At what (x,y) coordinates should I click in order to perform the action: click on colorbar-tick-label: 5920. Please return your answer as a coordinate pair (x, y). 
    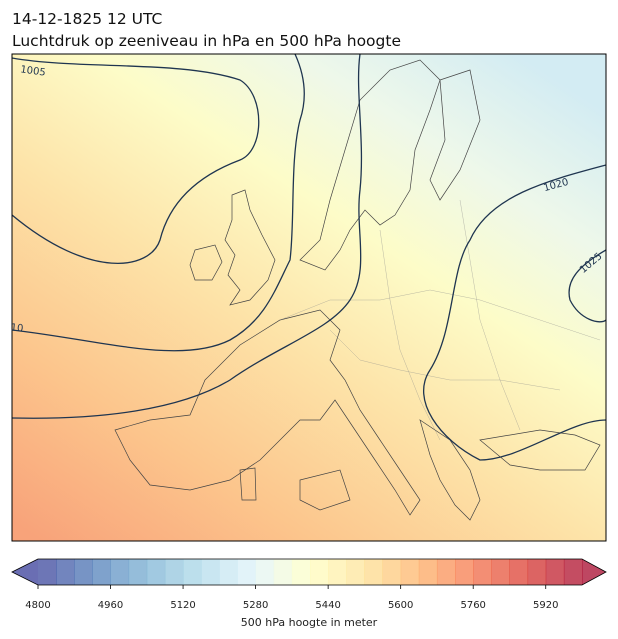
    Looking at the image, I should click on (545, 605).